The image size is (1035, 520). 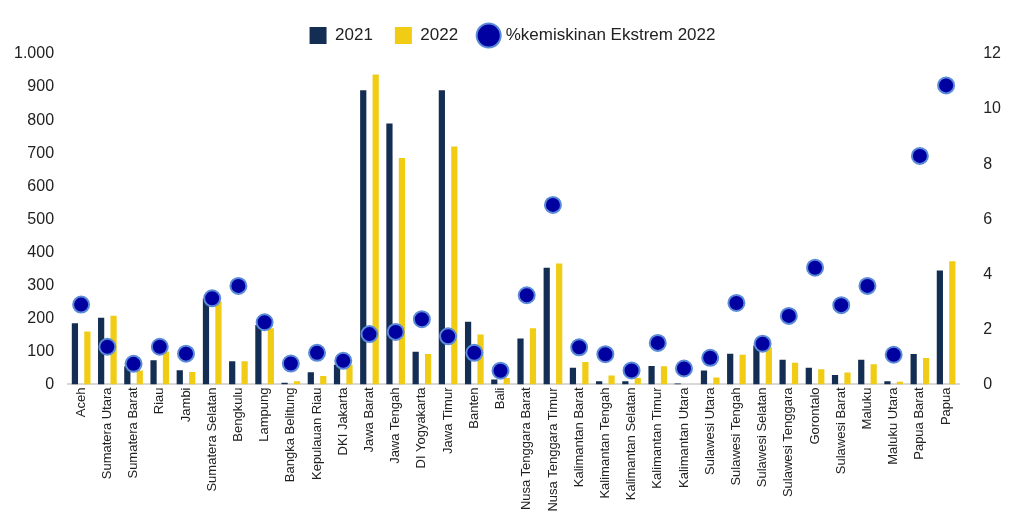 I want to click on x-tick-label: Kalimantan Barat, so click(x=578, y=437).